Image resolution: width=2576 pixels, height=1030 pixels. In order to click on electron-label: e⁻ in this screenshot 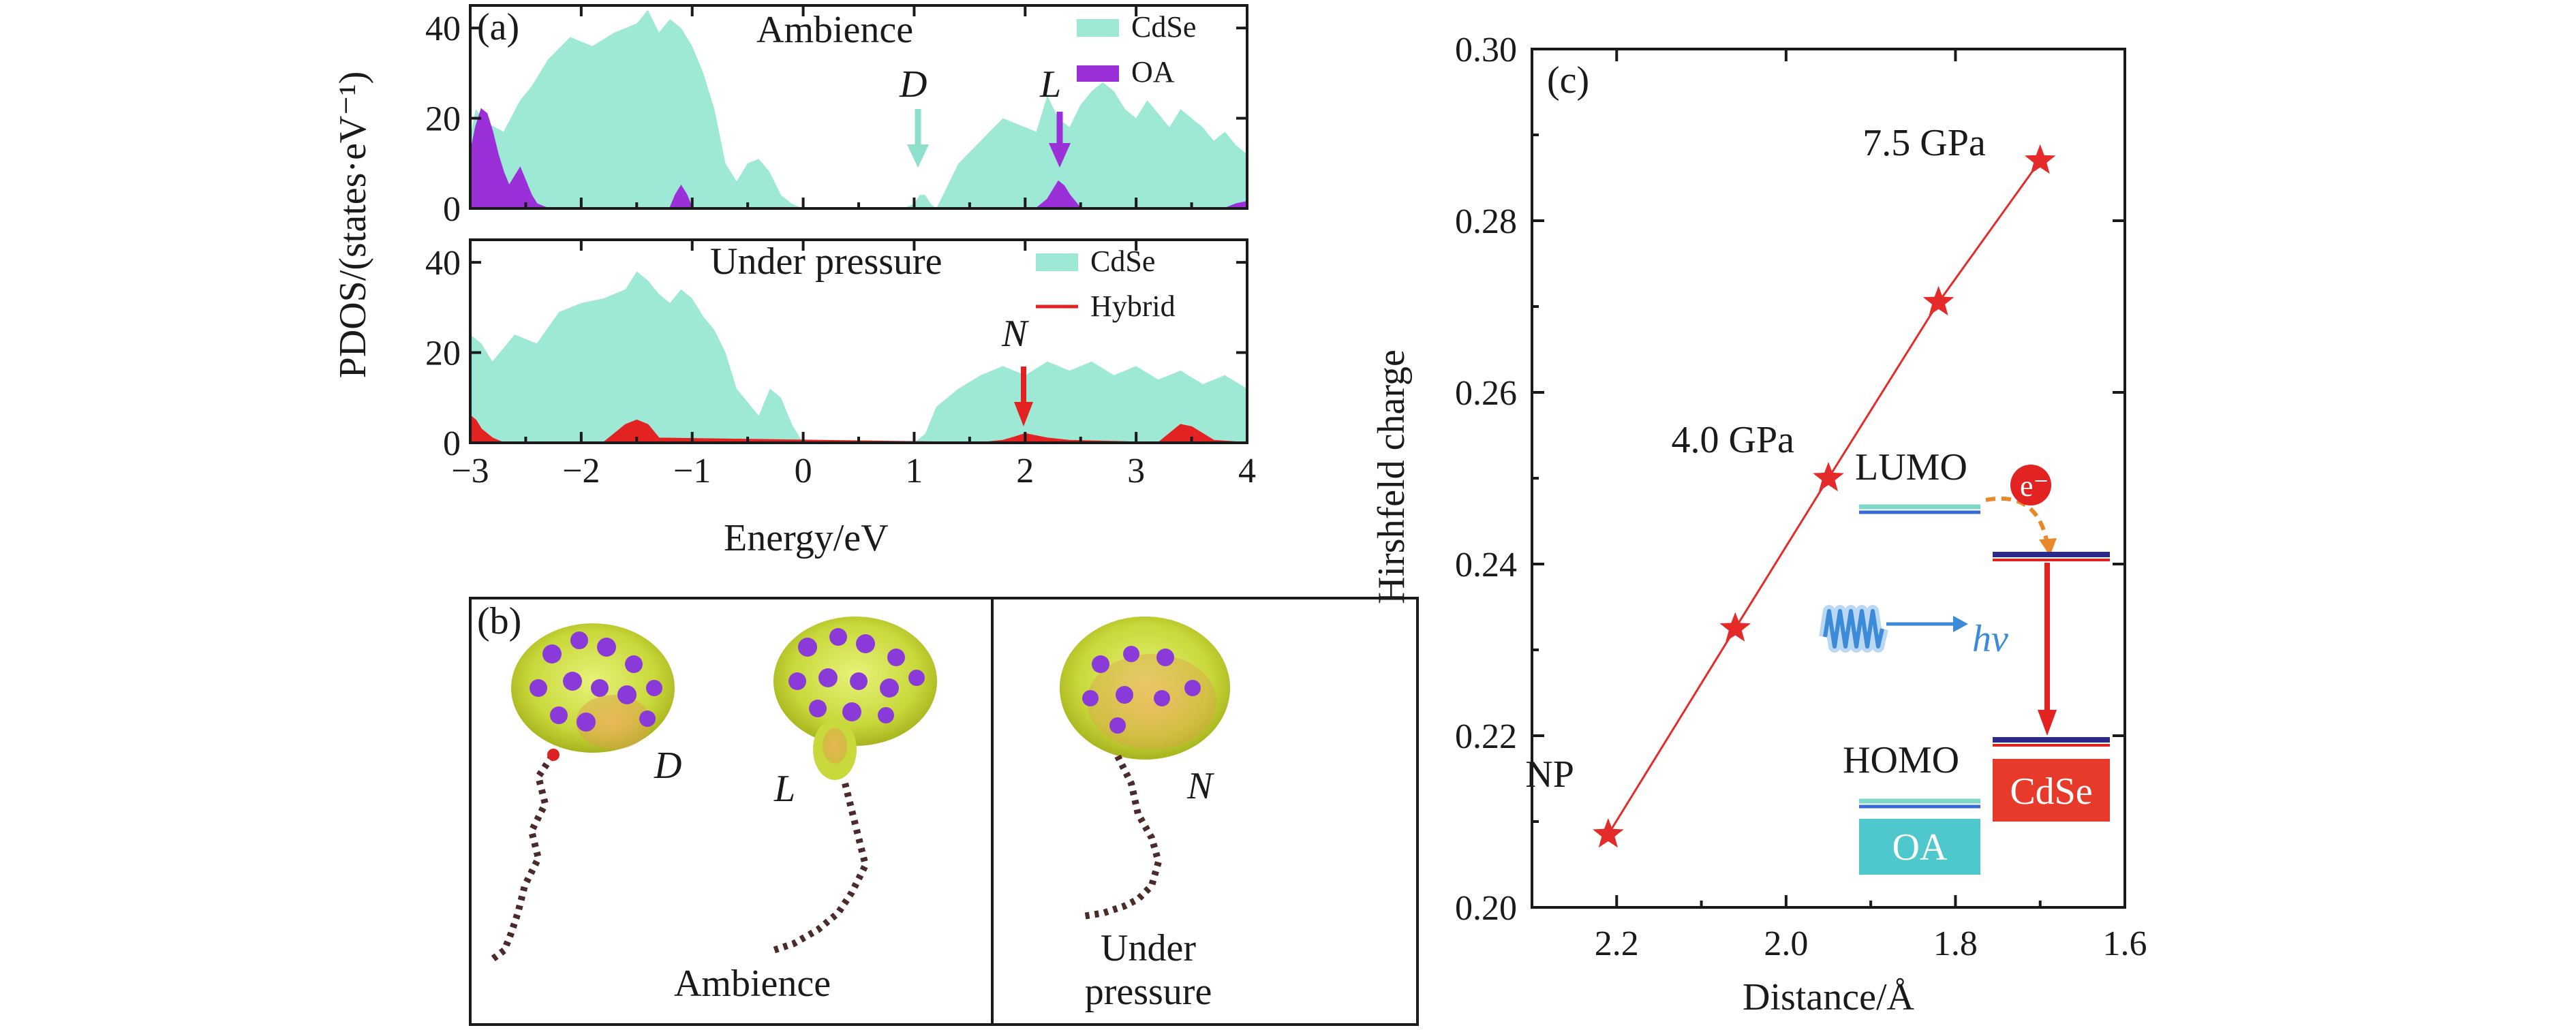, I will do `click(2035, 486)`.